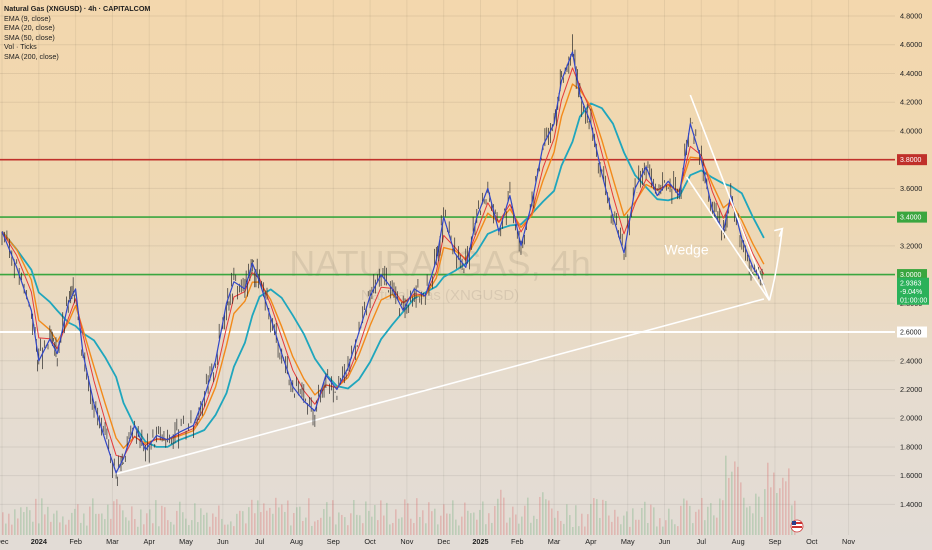 The height and width of the screenshot is (550, 932). What do you see at coordinates (27, 18) in the screenshot?
I see `indicator-ema9: EMA (9, close)` at bounding box center [27, 18].